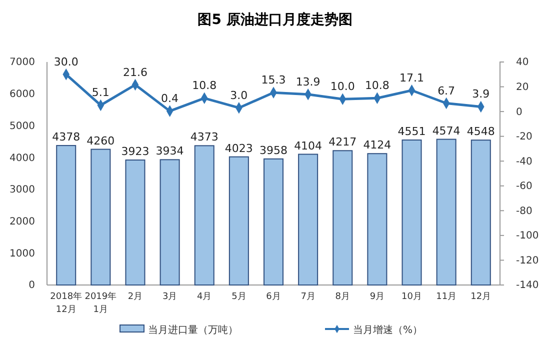  Describe the element at coordinates (238, 148) in the screenshot. I see `data-label: 4023` at that location.